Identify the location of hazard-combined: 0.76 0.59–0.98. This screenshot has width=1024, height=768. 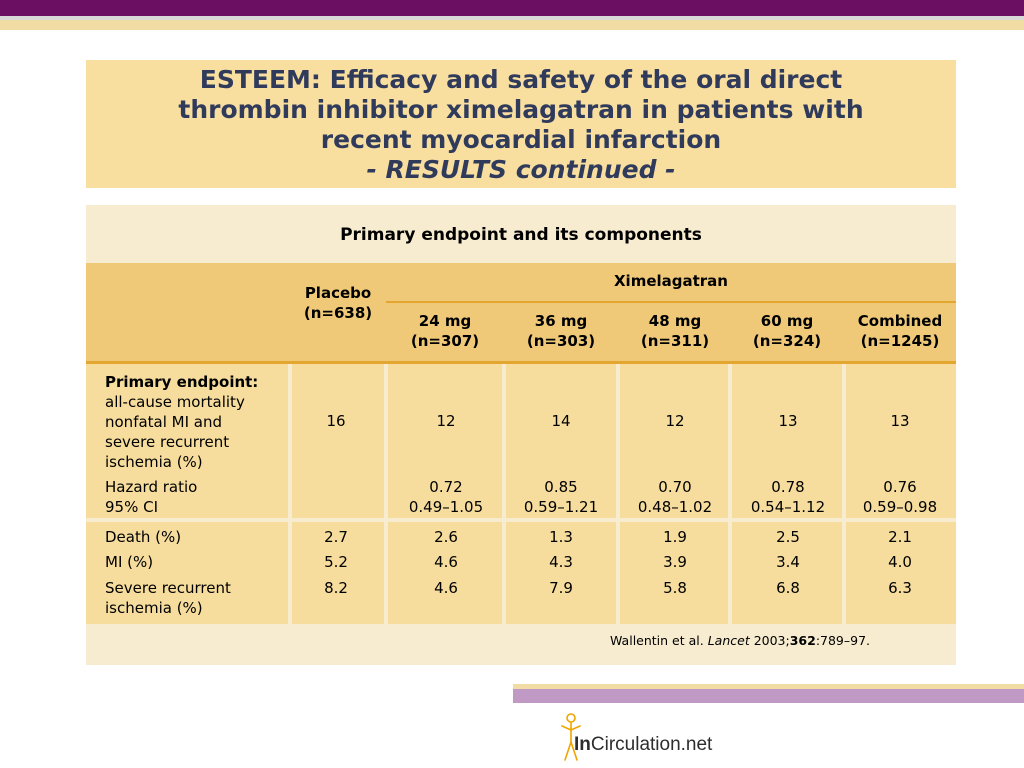
(900, 497).